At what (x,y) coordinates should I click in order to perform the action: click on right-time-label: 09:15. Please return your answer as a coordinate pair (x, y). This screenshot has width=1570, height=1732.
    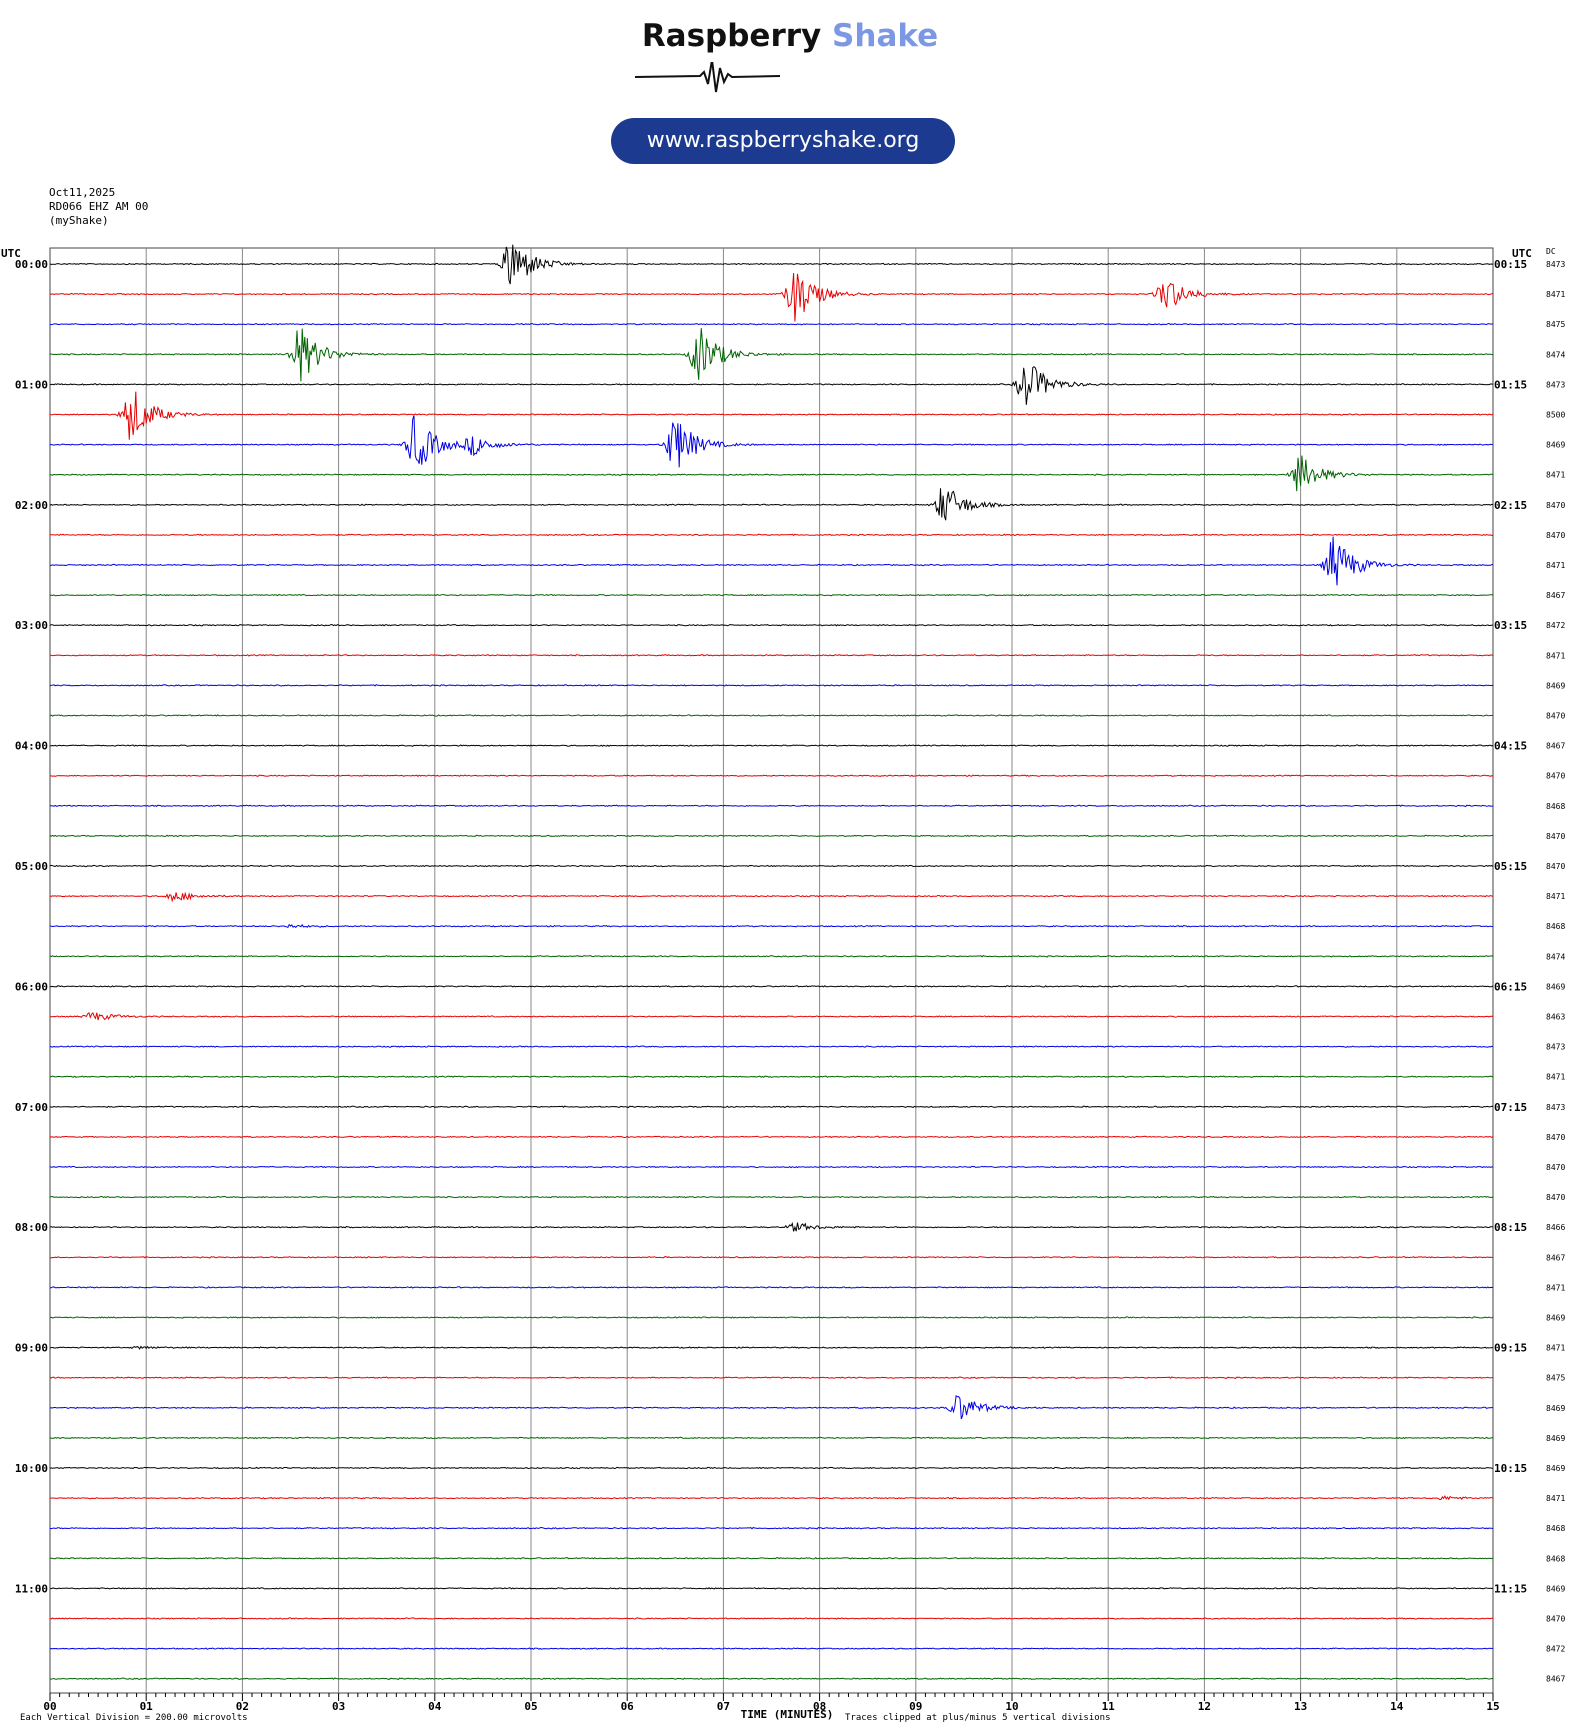
    Looking at the image, I should click on (1510, 1348).